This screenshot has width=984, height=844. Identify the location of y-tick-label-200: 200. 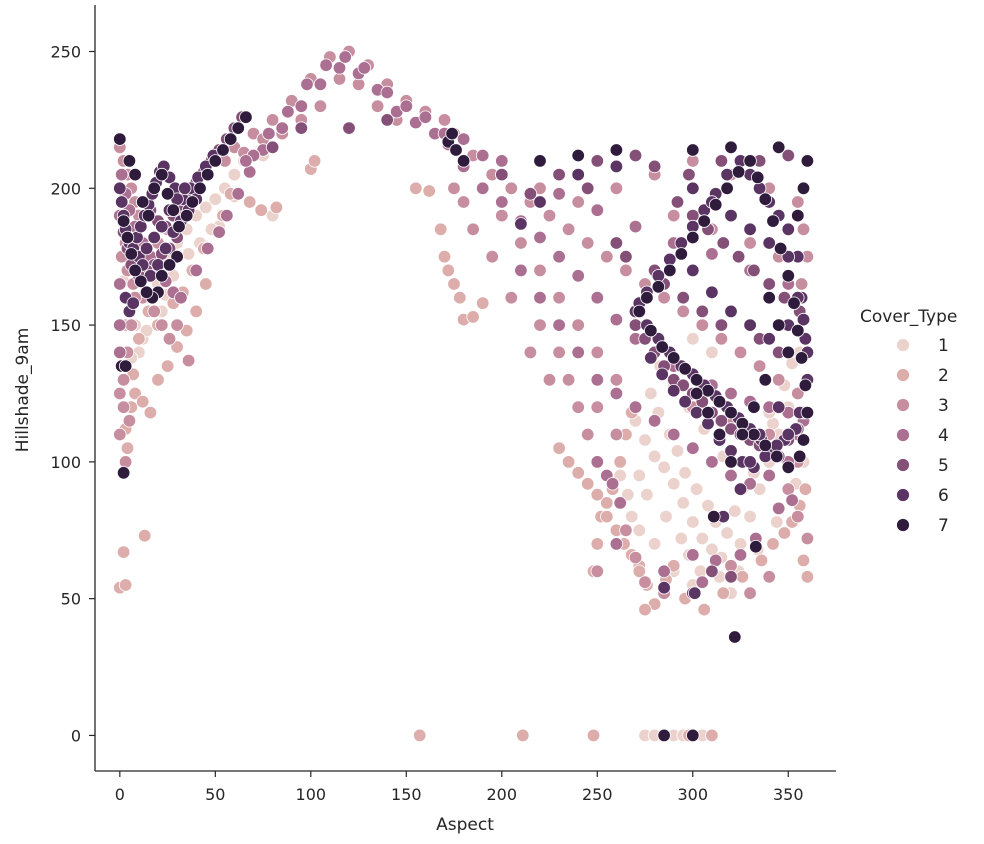
(65, 188).